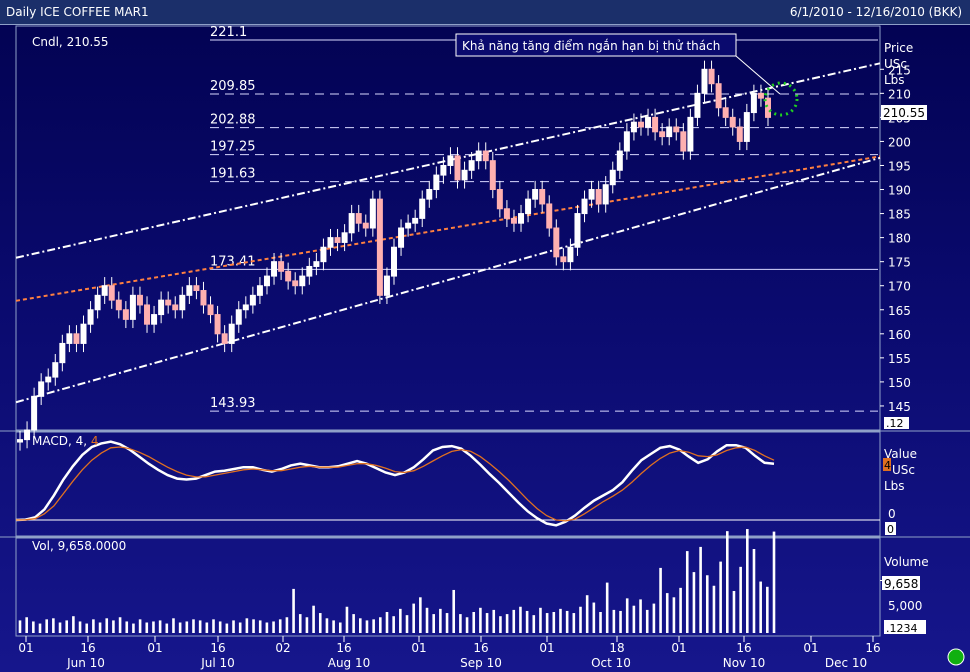 This screenshot has height=672, width=970. I want to click on y-tick-label: 175, so click(899, 263).